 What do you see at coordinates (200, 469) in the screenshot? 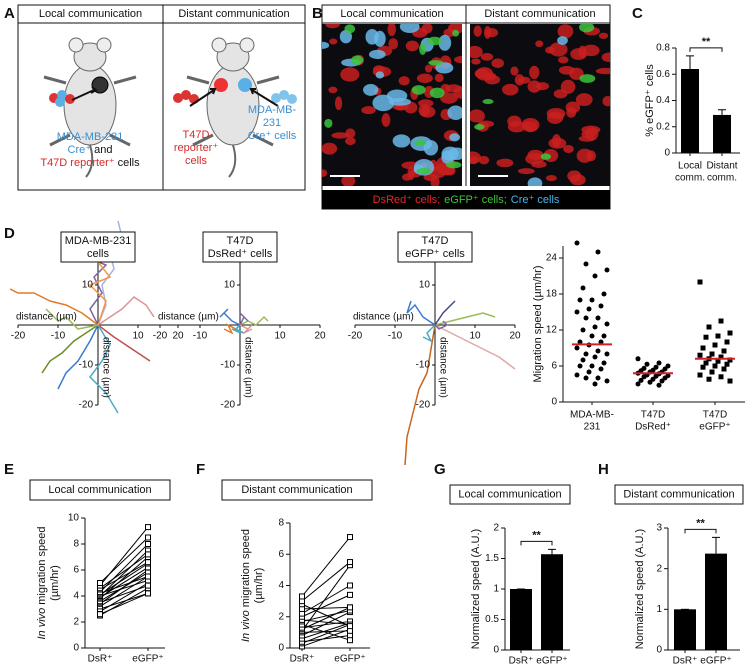
I see `panel-label: F` at bounding box center [200, 469].